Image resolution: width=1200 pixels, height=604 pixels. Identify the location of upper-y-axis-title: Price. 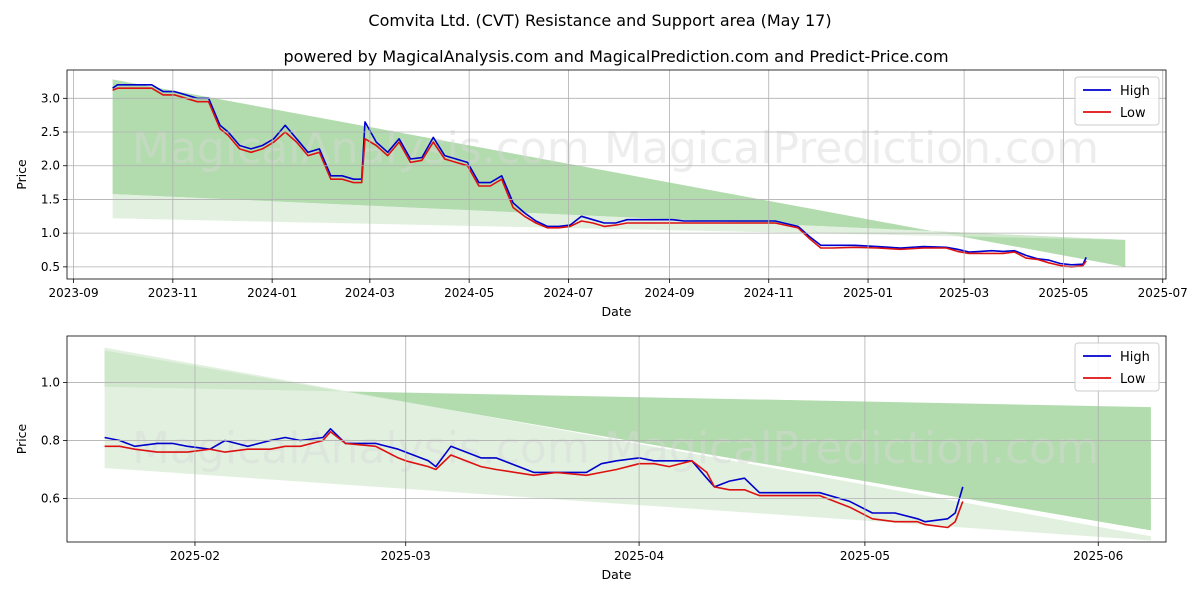
(21, 174).